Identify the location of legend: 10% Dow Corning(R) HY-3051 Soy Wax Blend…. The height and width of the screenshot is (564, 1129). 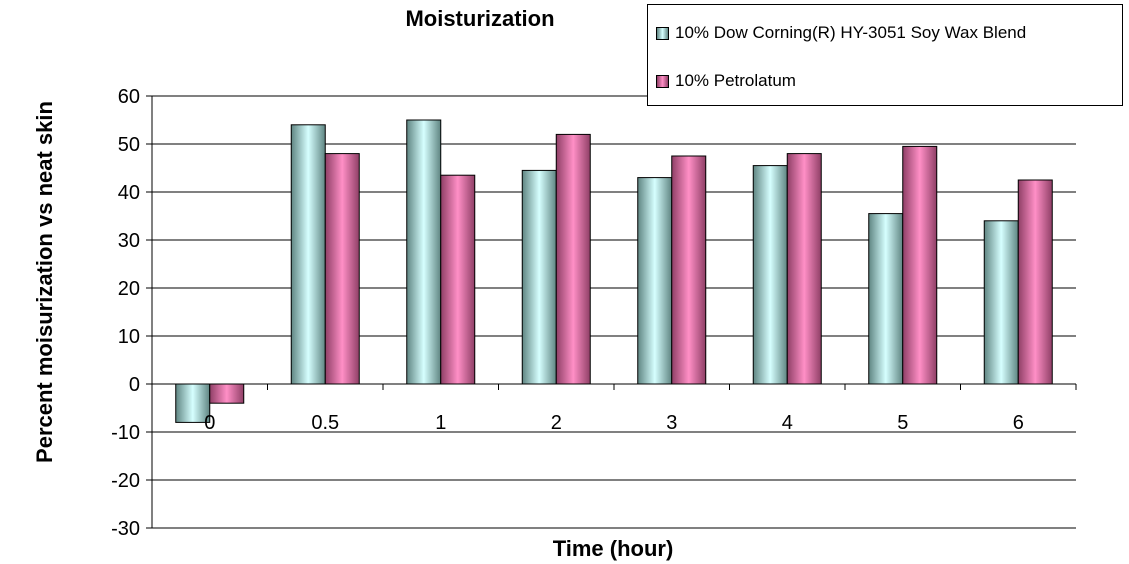
(885, 55).